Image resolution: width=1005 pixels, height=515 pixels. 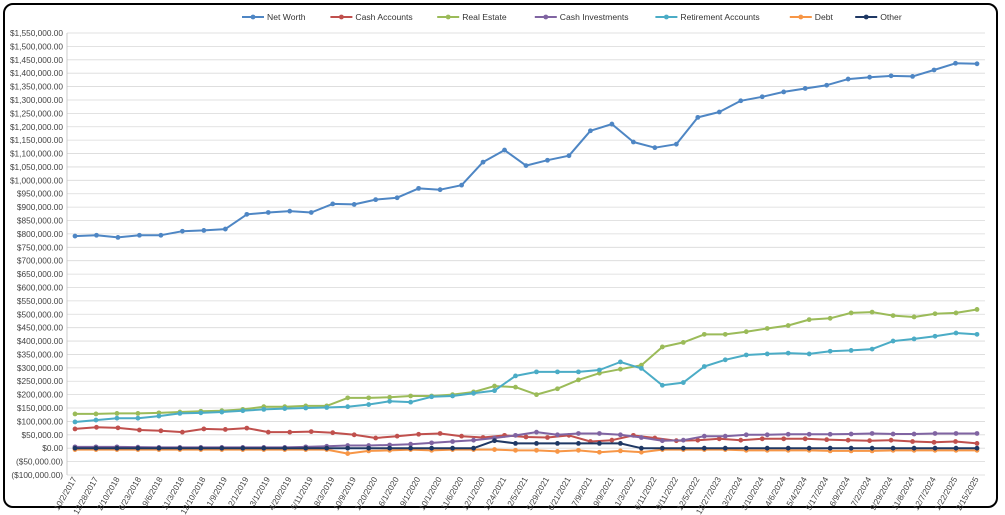 What do you see at coordinates (594, 17) in the screenshot?
I see `legend-label: Cash Investments` at bounding box center [594, 17].